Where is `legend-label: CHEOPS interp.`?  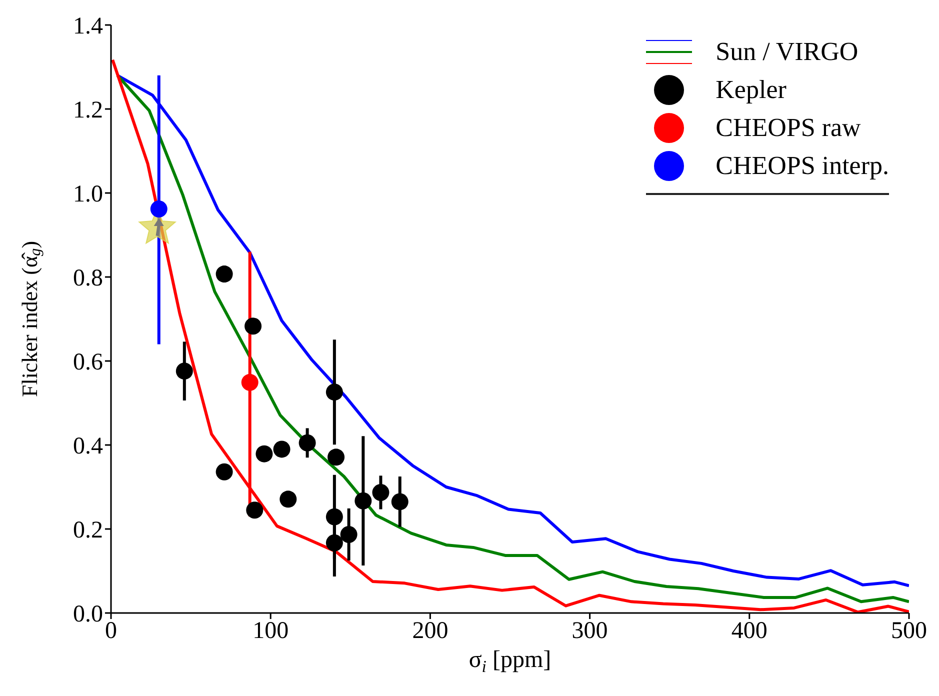 legend-label: CHEOPS interp. is located at coordinates (801, 166).